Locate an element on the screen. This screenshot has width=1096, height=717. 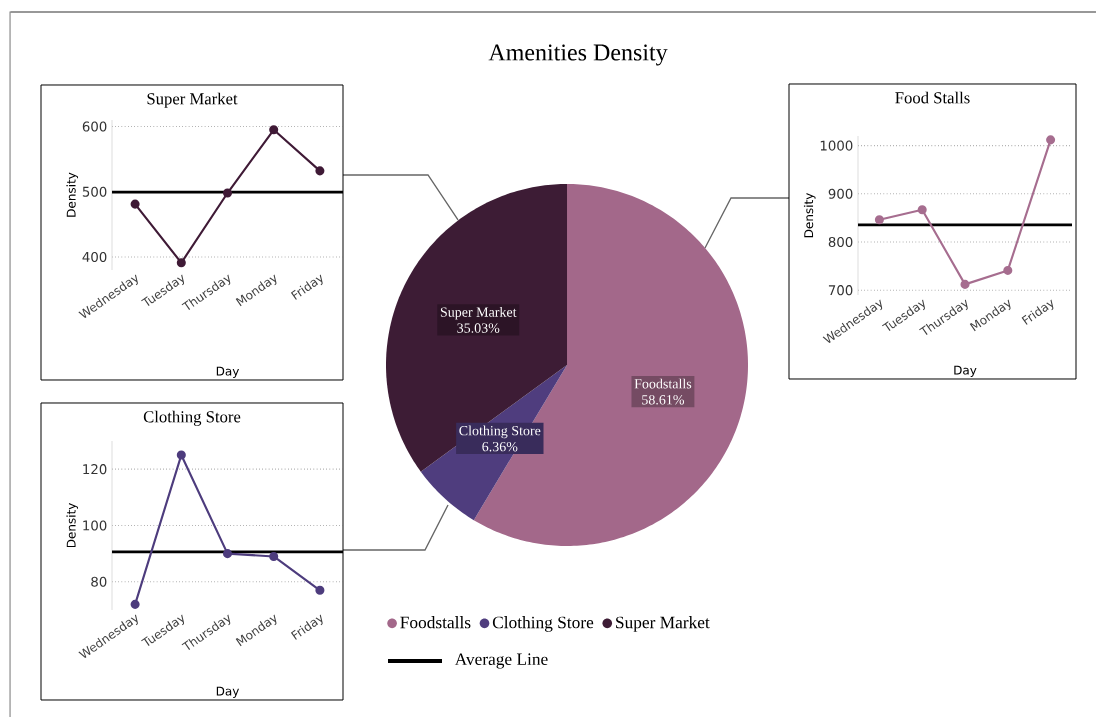
y-tick-label: 80 is located at coordinates (99, 581).